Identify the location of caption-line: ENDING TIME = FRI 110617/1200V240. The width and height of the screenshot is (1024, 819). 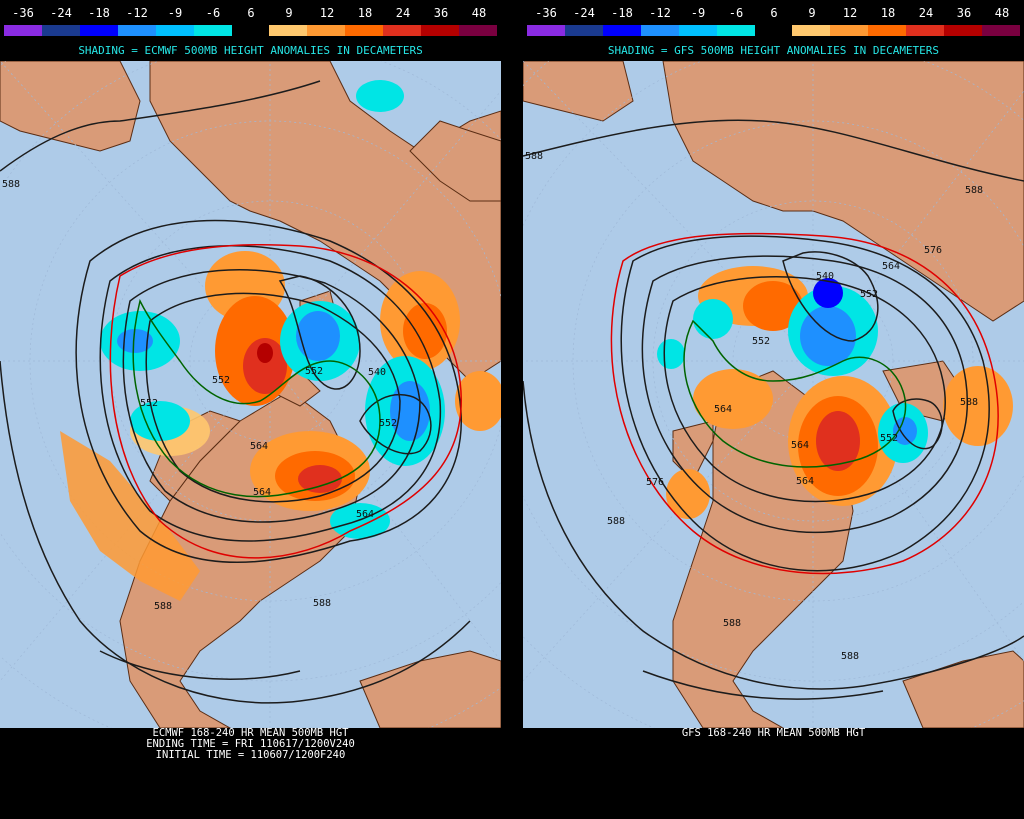
(250, 744).